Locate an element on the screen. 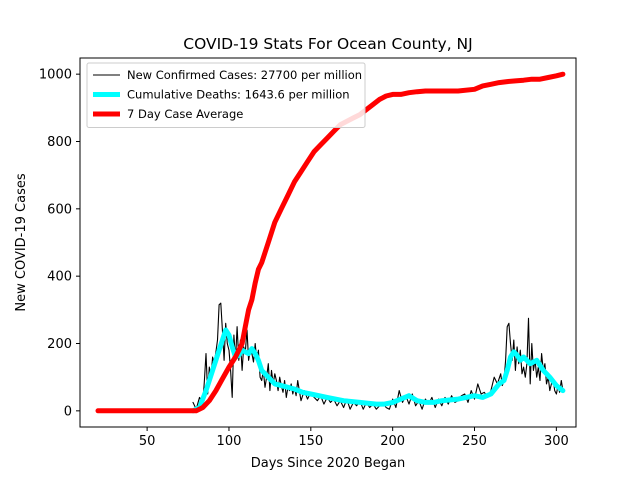 This screenshot has width=640, height=480. y-tick-label: 600 is located at coordinates (59, 209).